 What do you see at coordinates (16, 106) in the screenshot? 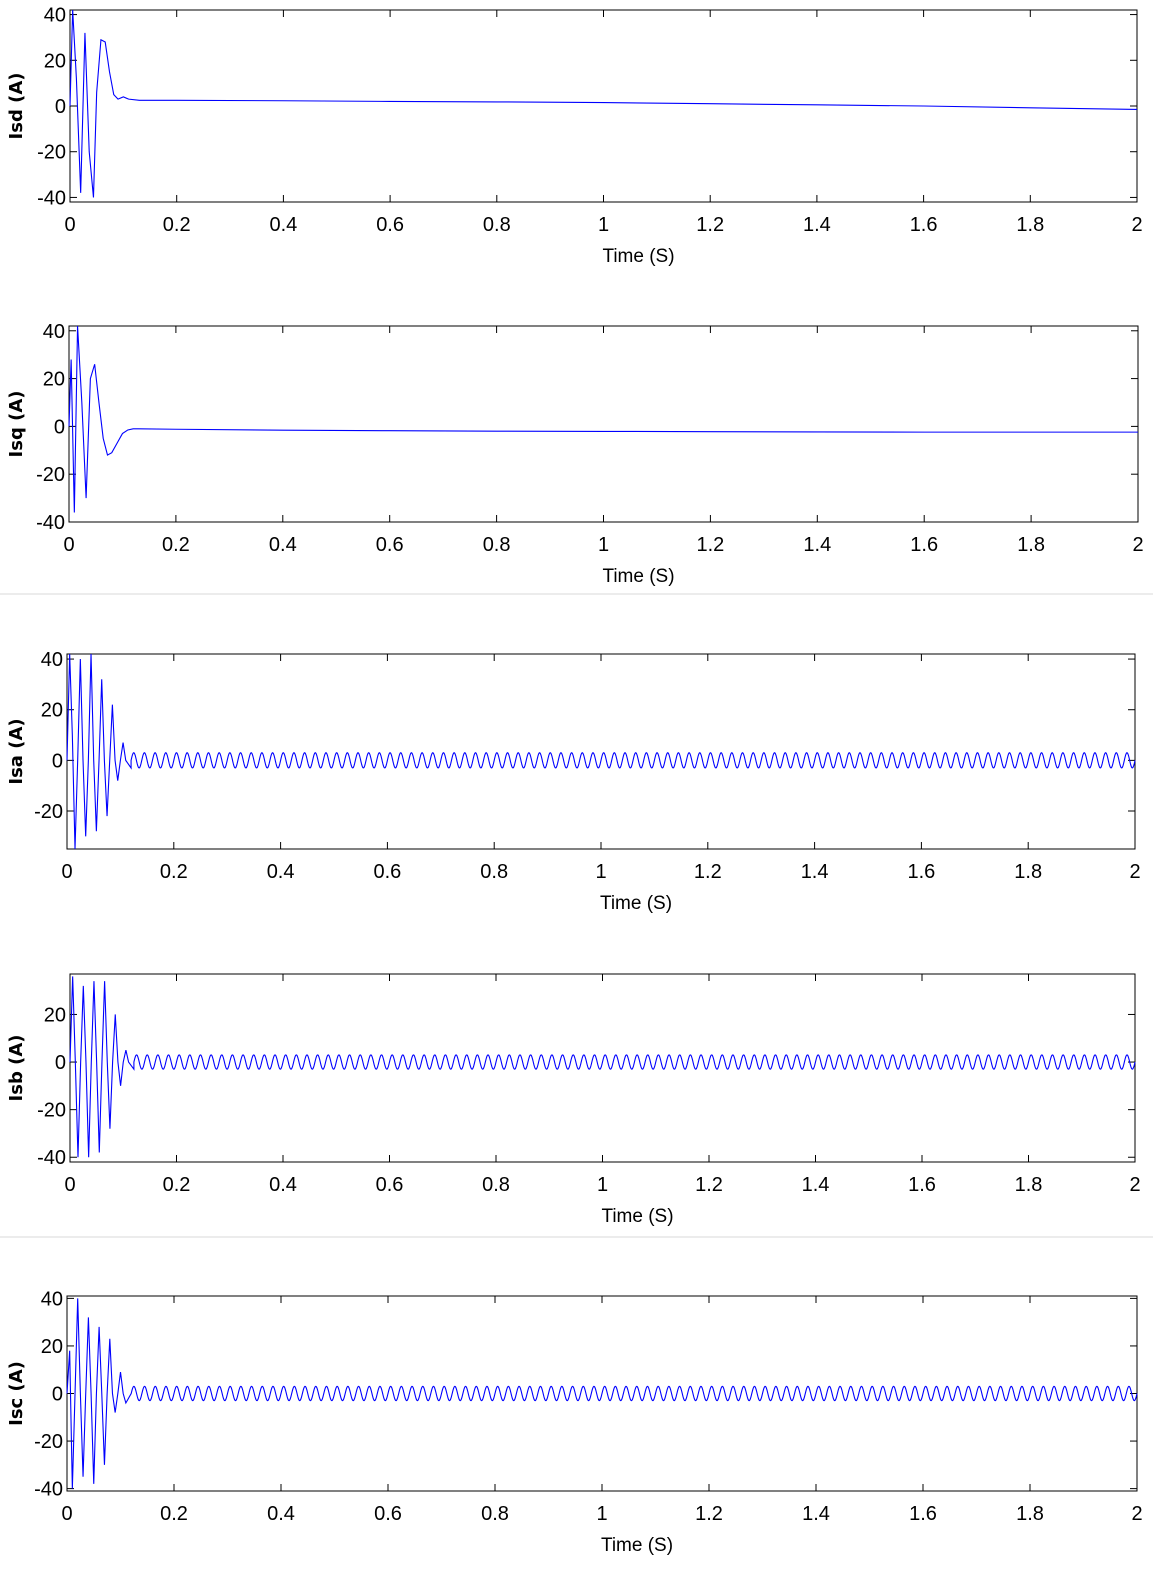
I see `y-axis-label: Isd (A)` at bounding box center [16, 106].